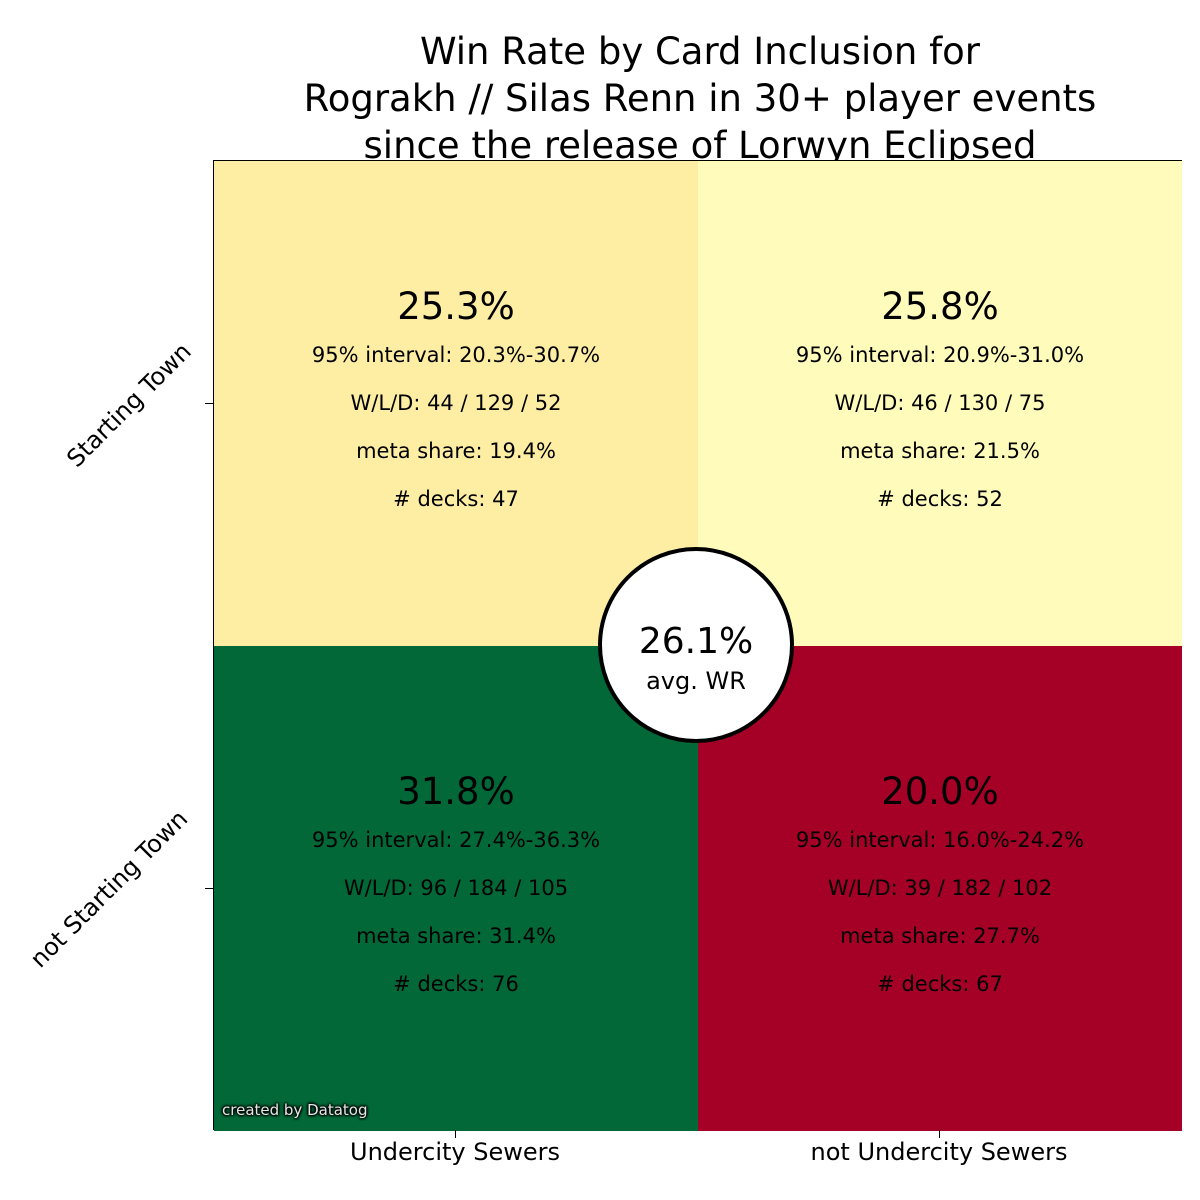 The width and height of the screenshot is (1200, 1200). I want to click on average-win-rate-circle: 26.1% avg. WR, so click(696, 645).